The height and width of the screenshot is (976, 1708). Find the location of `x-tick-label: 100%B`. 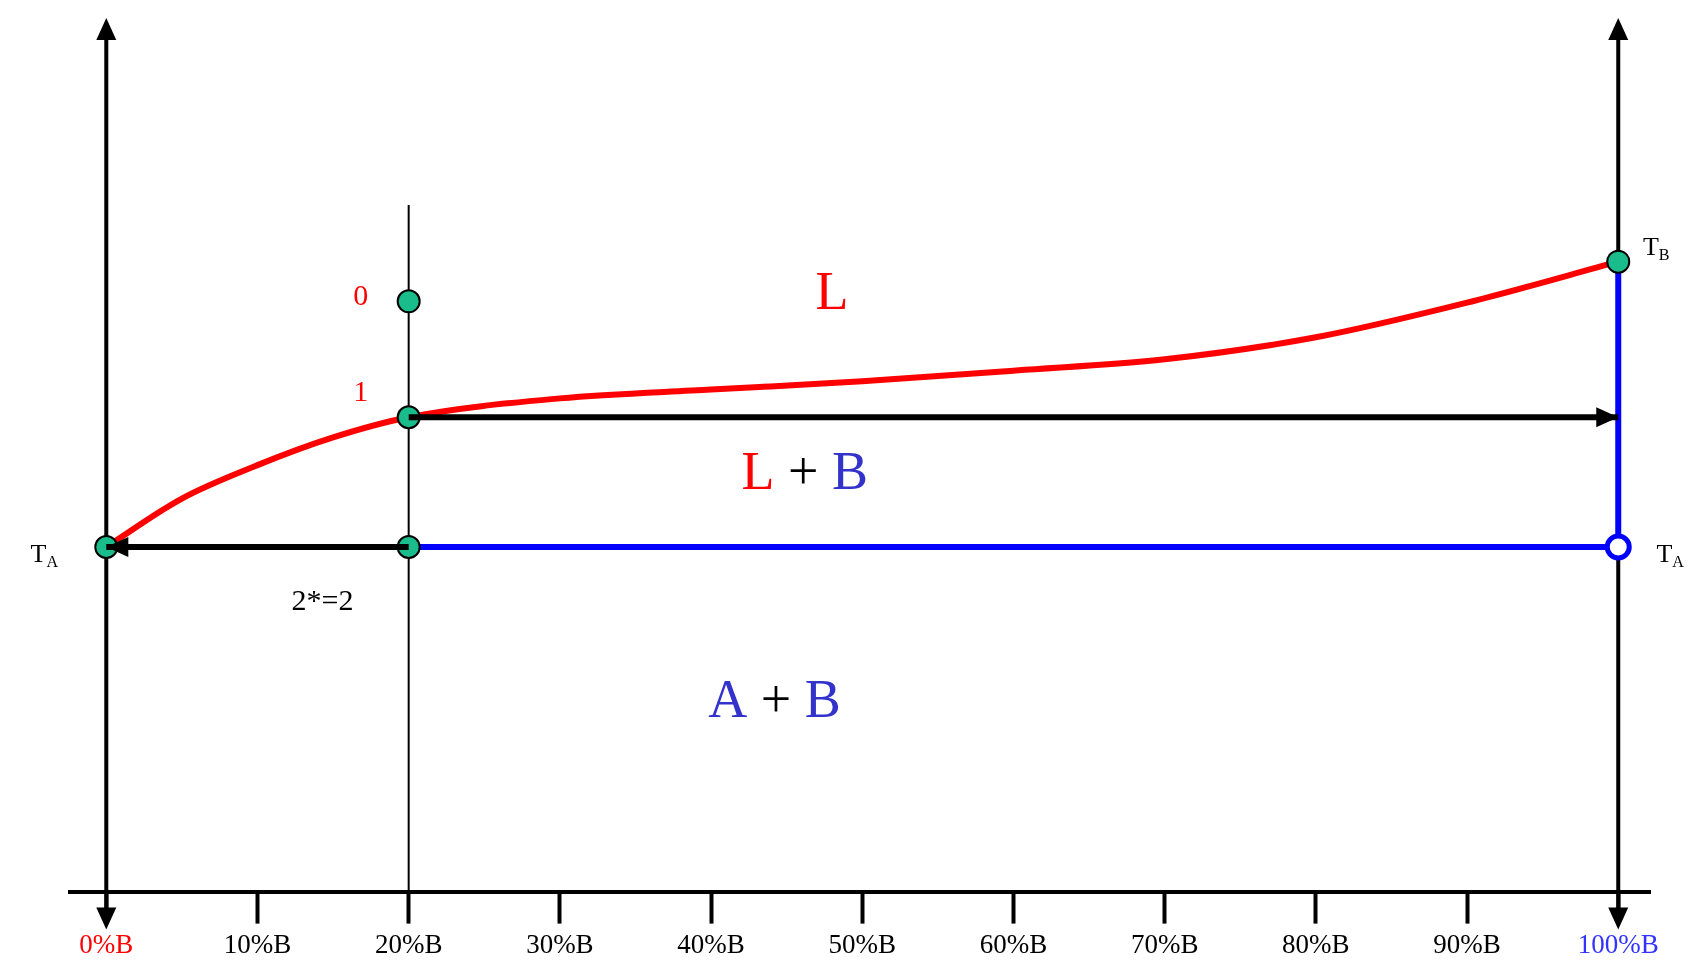

x-tick-label: 100%B is located at coordinates (1618, 943).